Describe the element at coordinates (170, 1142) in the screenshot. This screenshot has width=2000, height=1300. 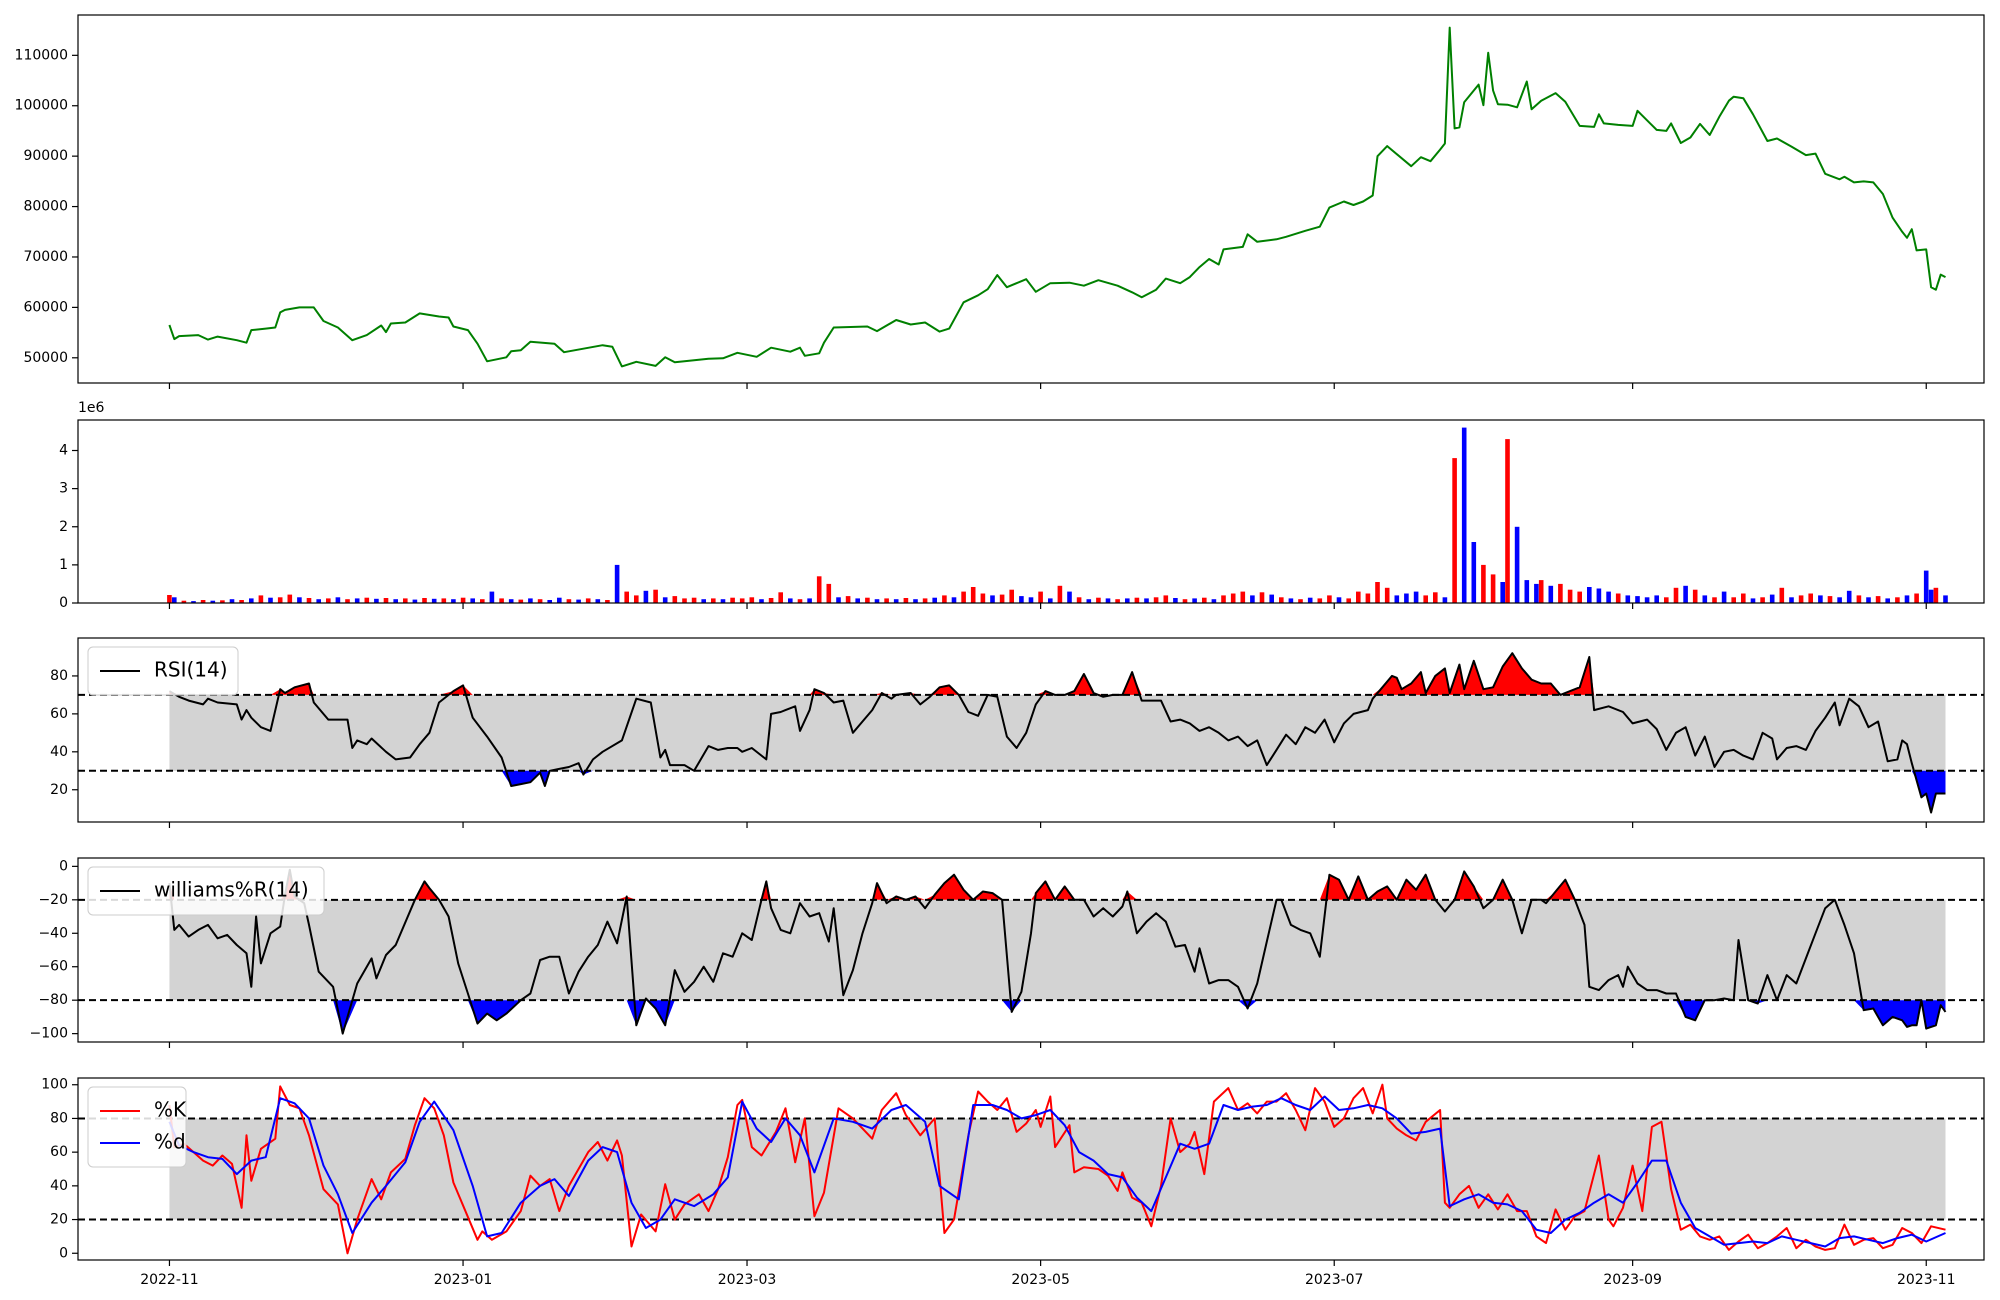
I see `legend-label: %d` at that location.